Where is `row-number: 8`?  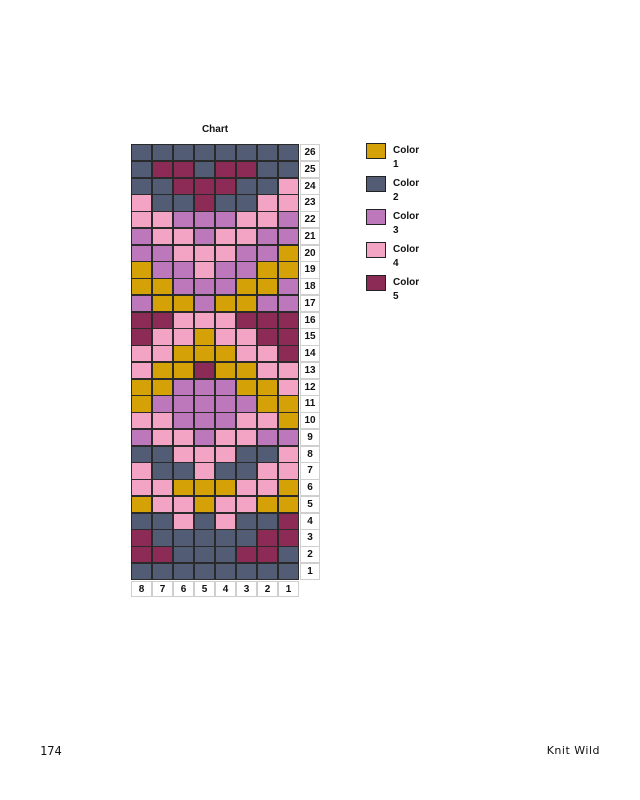 row-number: 8 is located at coordinates (310, 454).